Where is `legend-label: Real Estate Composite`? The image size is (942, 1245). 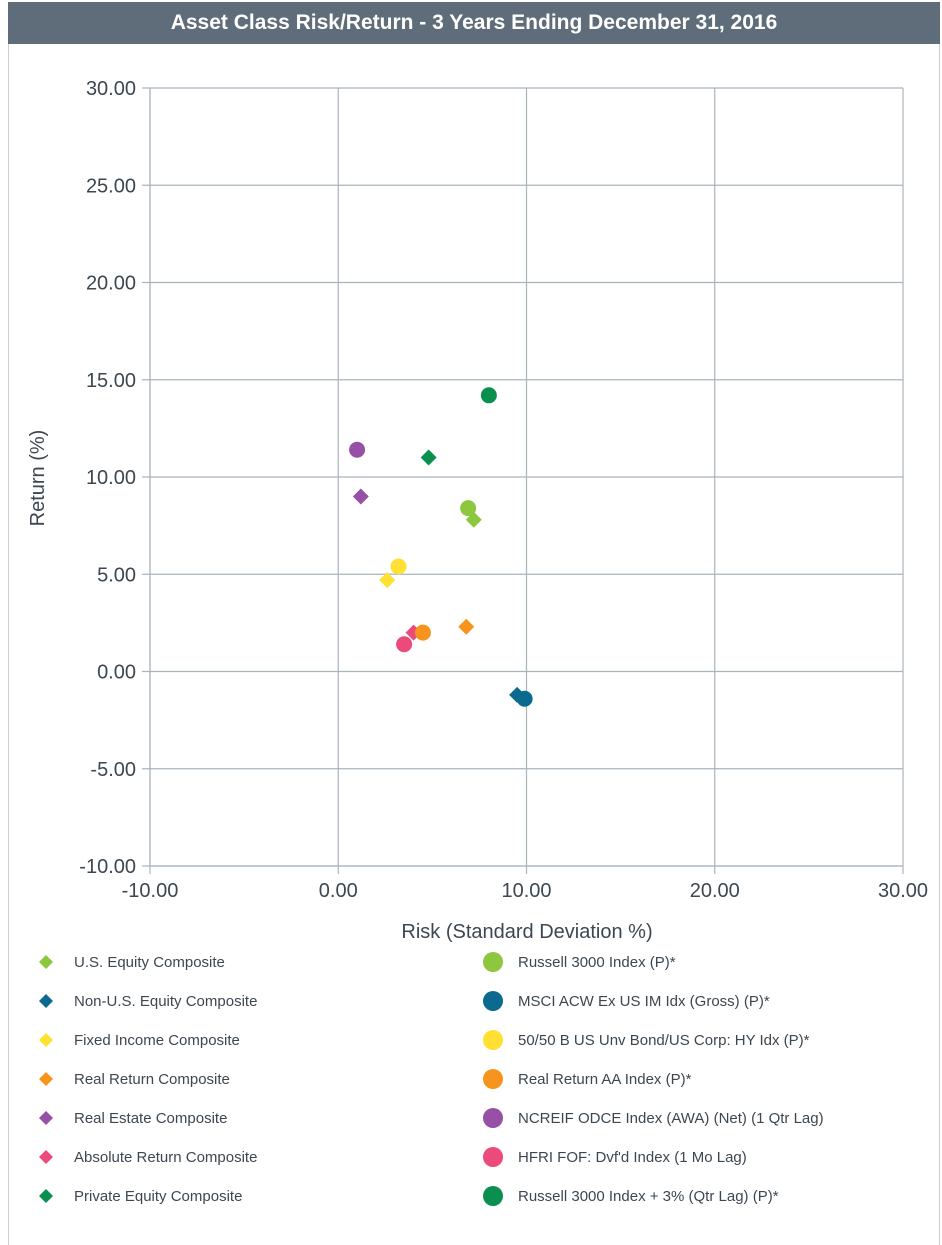
legend-label: Real Estate Composite is located at coordinates (151, 1118).